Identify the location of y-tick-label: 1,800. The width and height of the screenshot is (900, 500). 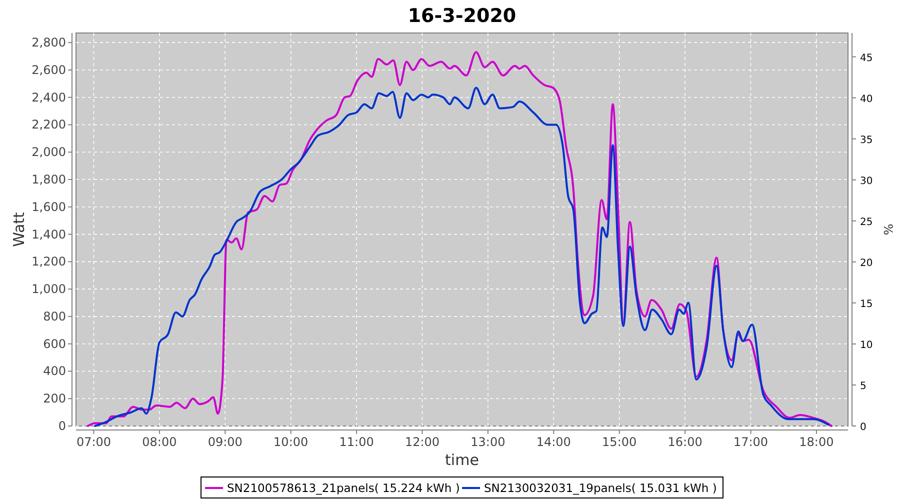
(49, 179).